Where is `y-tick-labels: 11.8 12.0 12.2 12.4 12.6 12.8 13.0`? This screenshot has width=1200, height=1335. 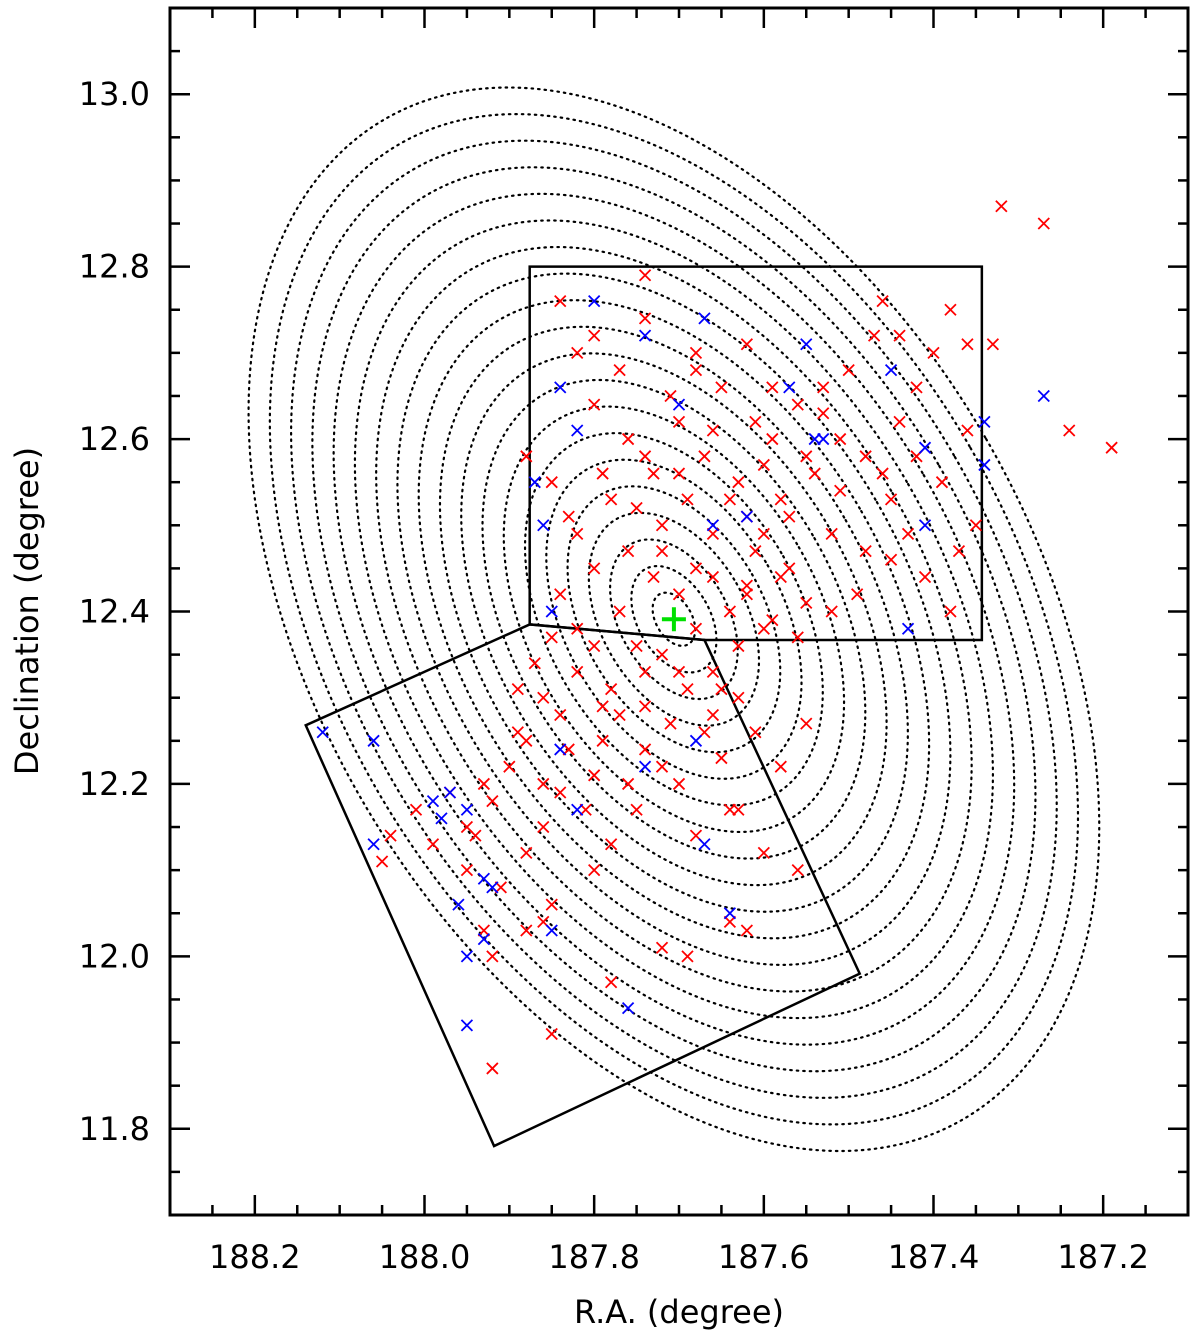 y-tick-labels: 11.8 12.0 12.2 12.4 12.6 12.8 13.0 is located at coordinates (114, 611).